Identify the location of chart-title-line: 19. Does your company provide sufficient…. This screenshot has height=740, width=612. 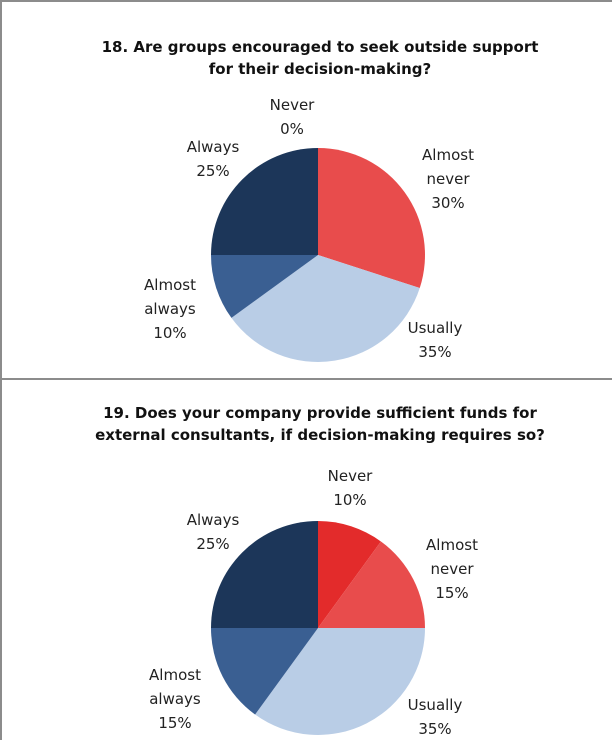
(320, 413).